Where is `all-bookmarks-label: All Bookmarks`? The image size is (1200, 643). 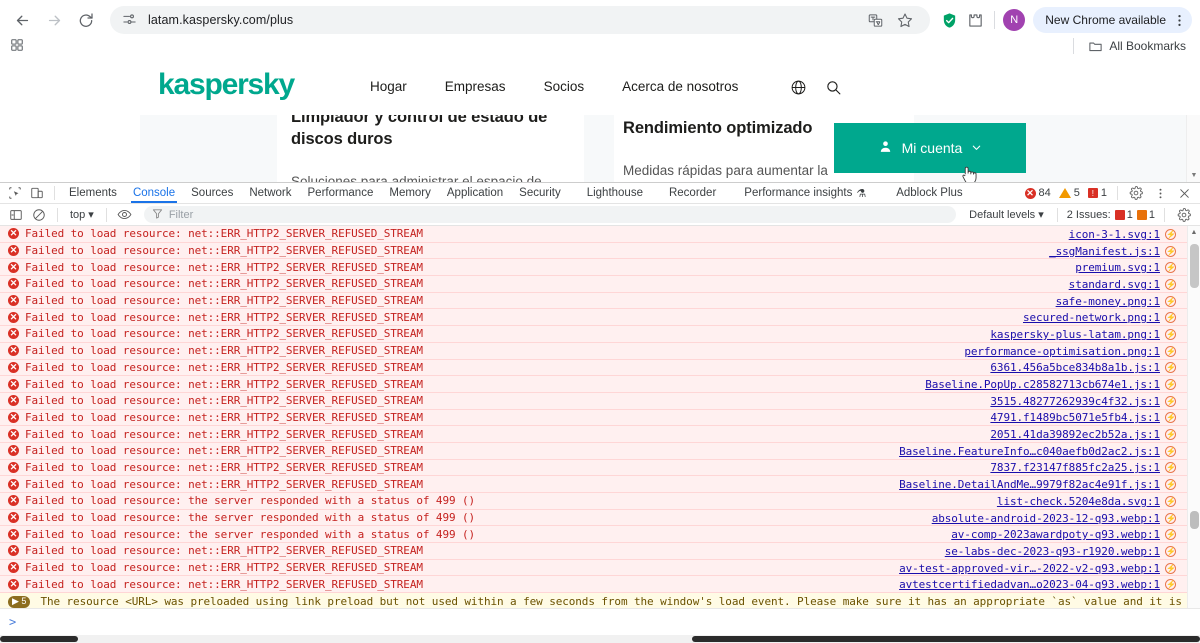 all-bookmarks-label: All Bookmarks is located at coordinates (1147, 46).